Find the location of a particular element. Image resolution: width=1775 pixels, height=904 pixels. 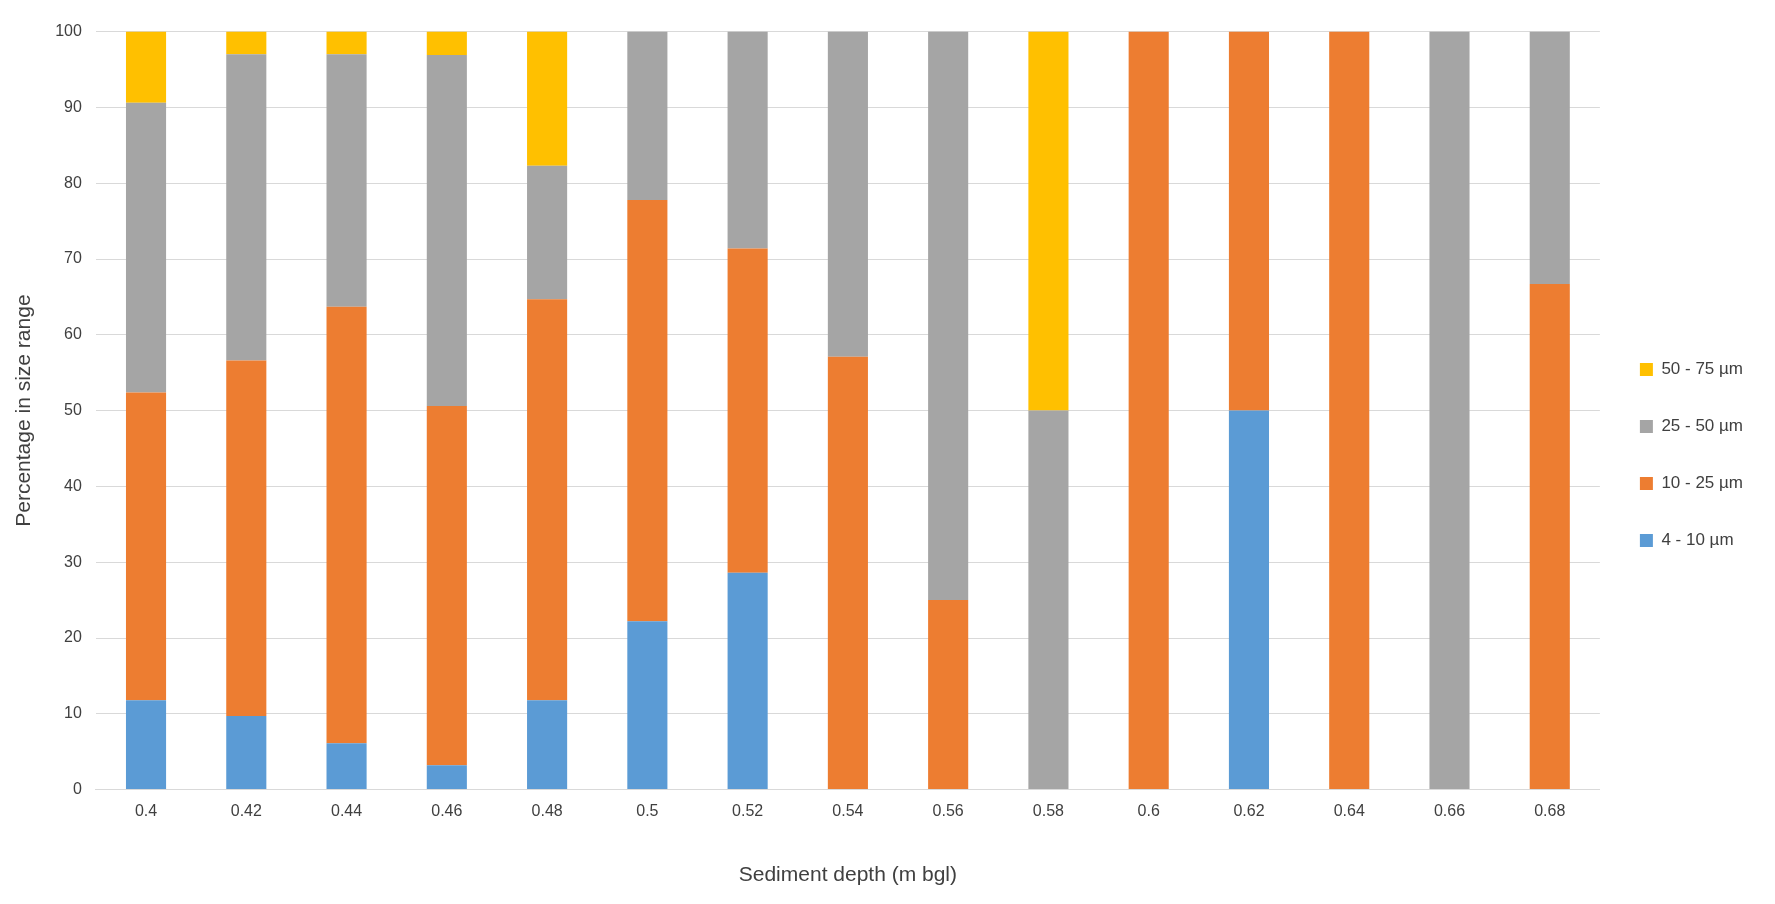

y-tick-label: 100 is located at coordinates (68, 31).